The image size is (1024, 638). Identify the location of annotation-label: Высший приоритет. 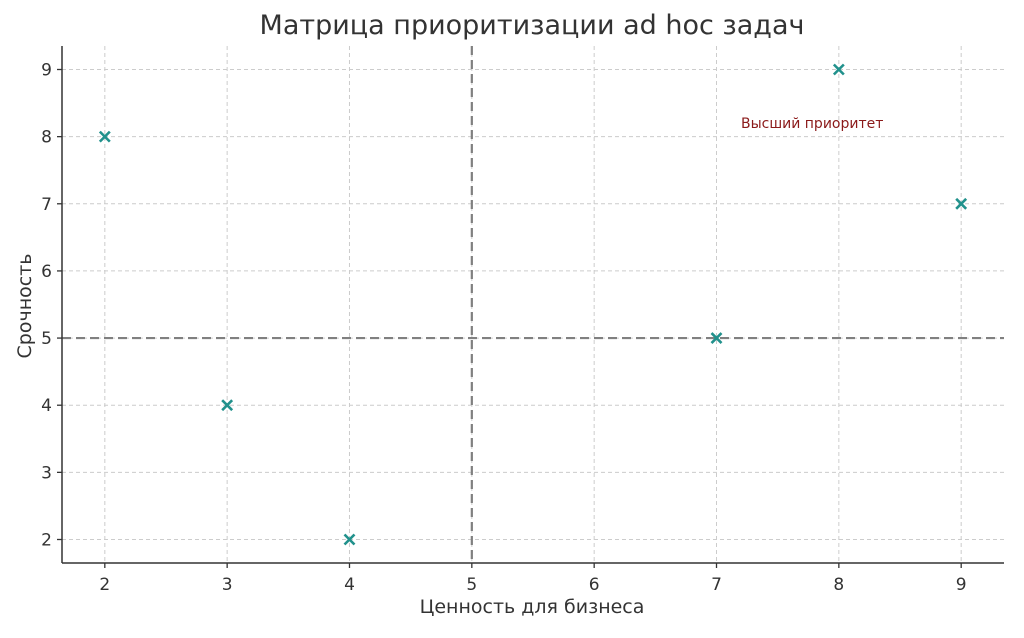
(812, 124).